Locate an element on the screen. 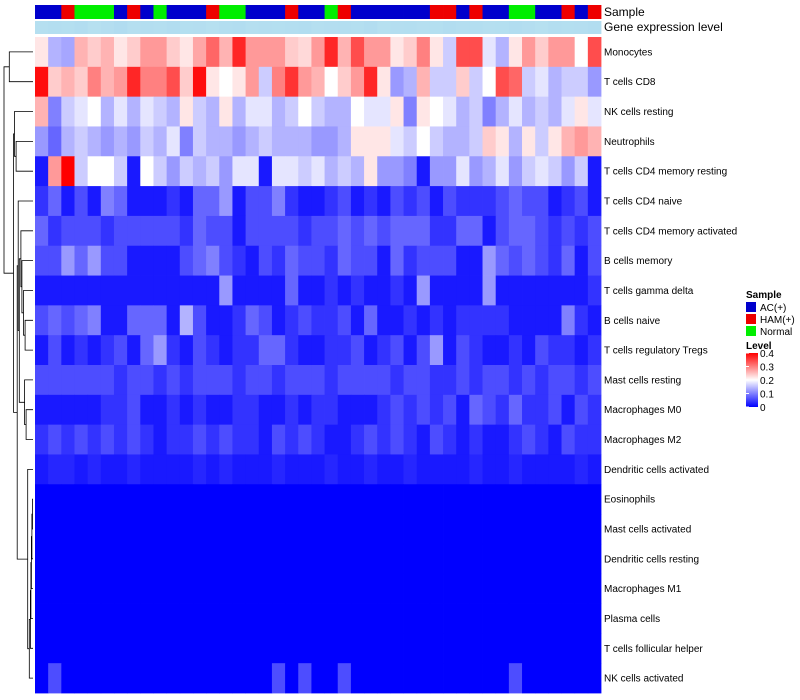  row-label: Monocytes is located at coordinates (628, 52).